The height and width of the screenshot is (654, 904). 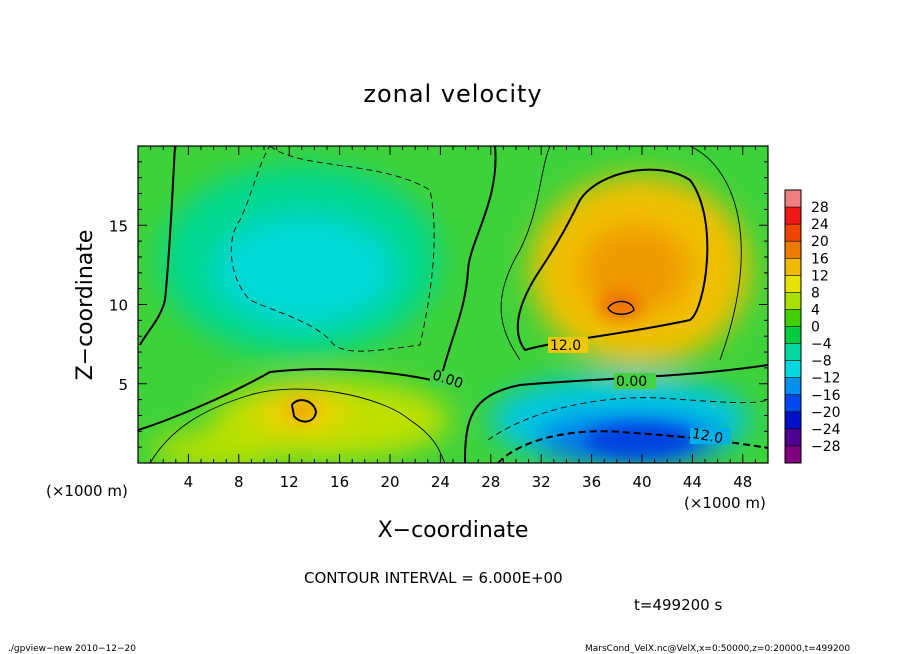 I want to click on colorbar-label: 24, so click(x=820, y=225).